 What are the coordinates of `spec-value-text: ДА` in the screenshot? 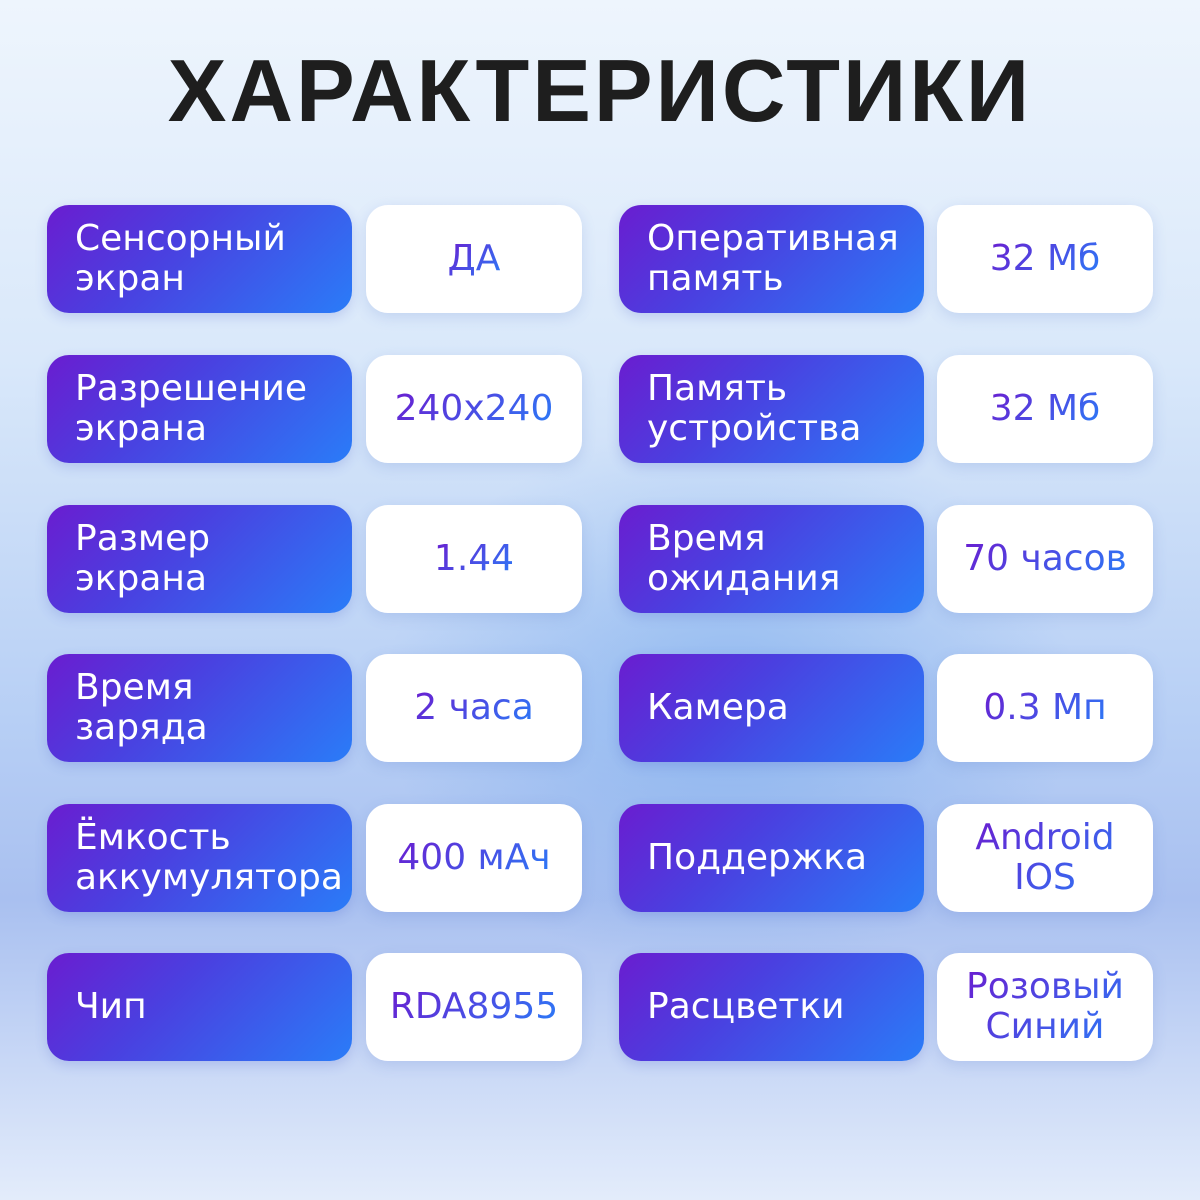 It's located at (474, 258).